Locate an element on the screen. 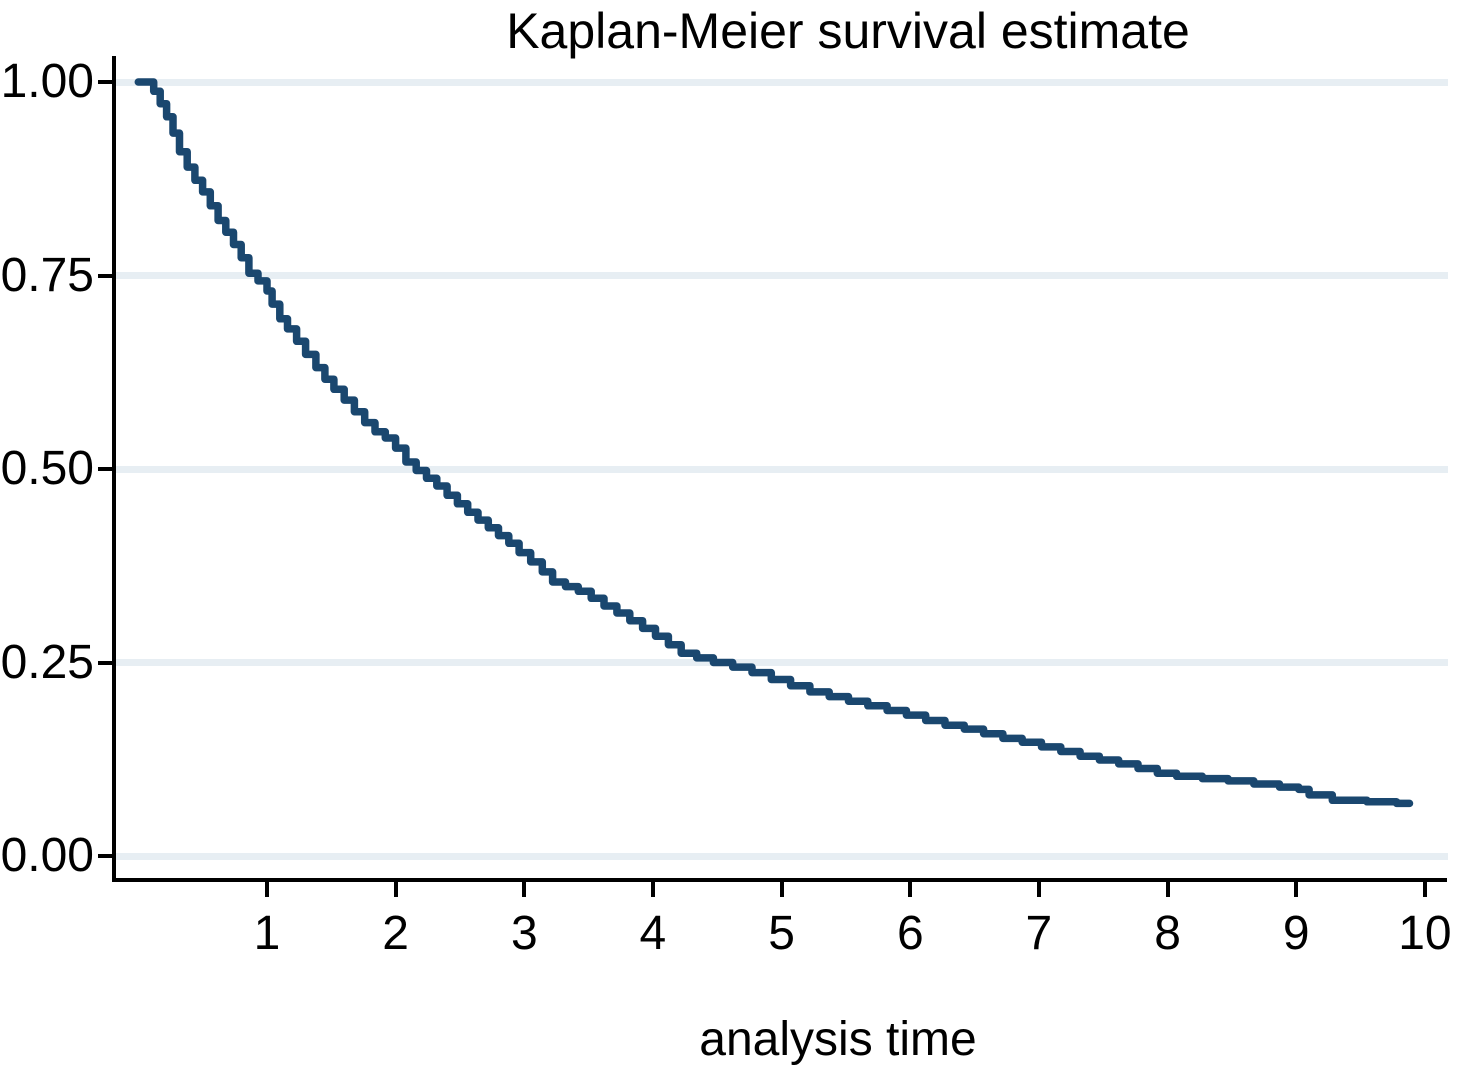 The image size is (1460, 1070). x-tick-label: 6 is located at coordinates (910, 933).